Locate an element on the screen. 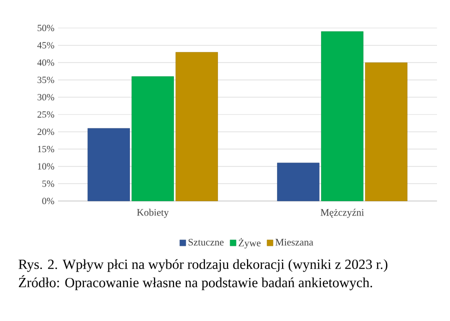  legend-label: Mieszana is located at coordinates (294, 242).